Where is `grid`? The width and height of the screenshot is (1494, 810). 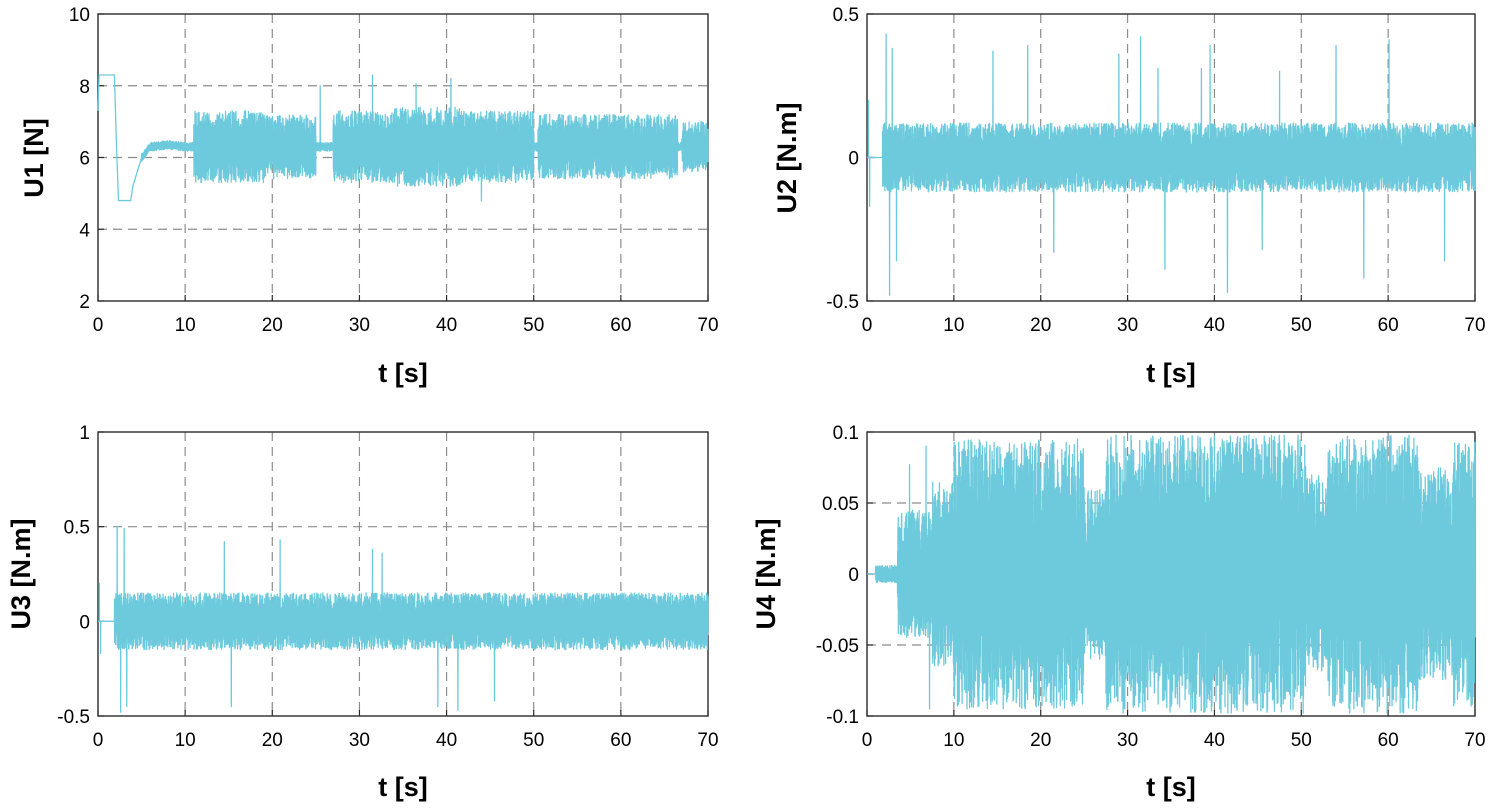
grid is located at coordinates (403, 574).